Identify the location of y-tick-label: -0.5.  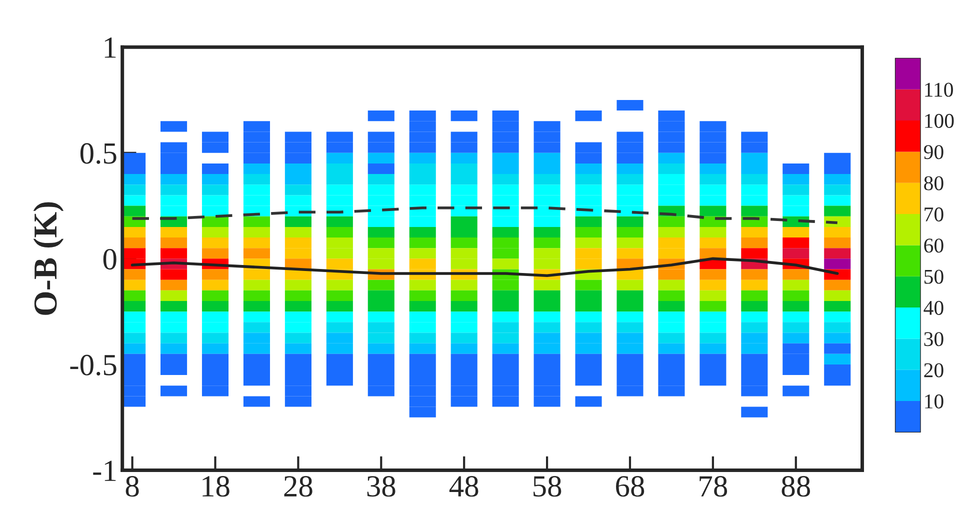
(93, 365).